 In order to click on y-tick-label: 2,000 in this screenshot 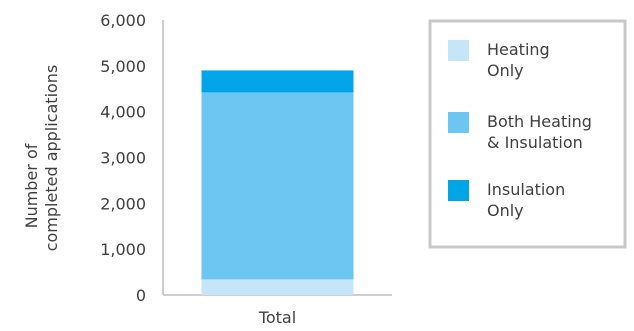, I will do `click(123, 203)`.